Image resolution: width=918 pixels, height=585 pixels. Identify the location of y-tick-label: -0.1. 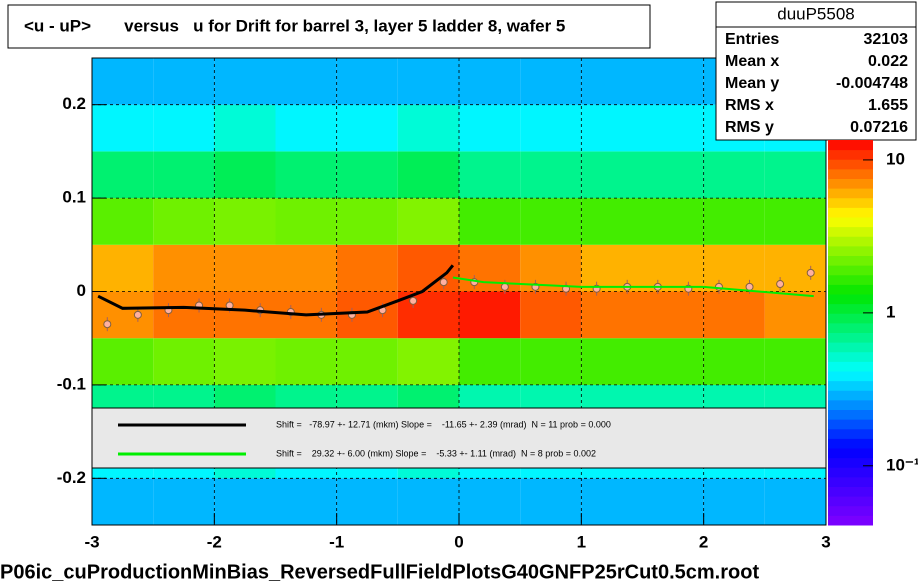
(71, 383).